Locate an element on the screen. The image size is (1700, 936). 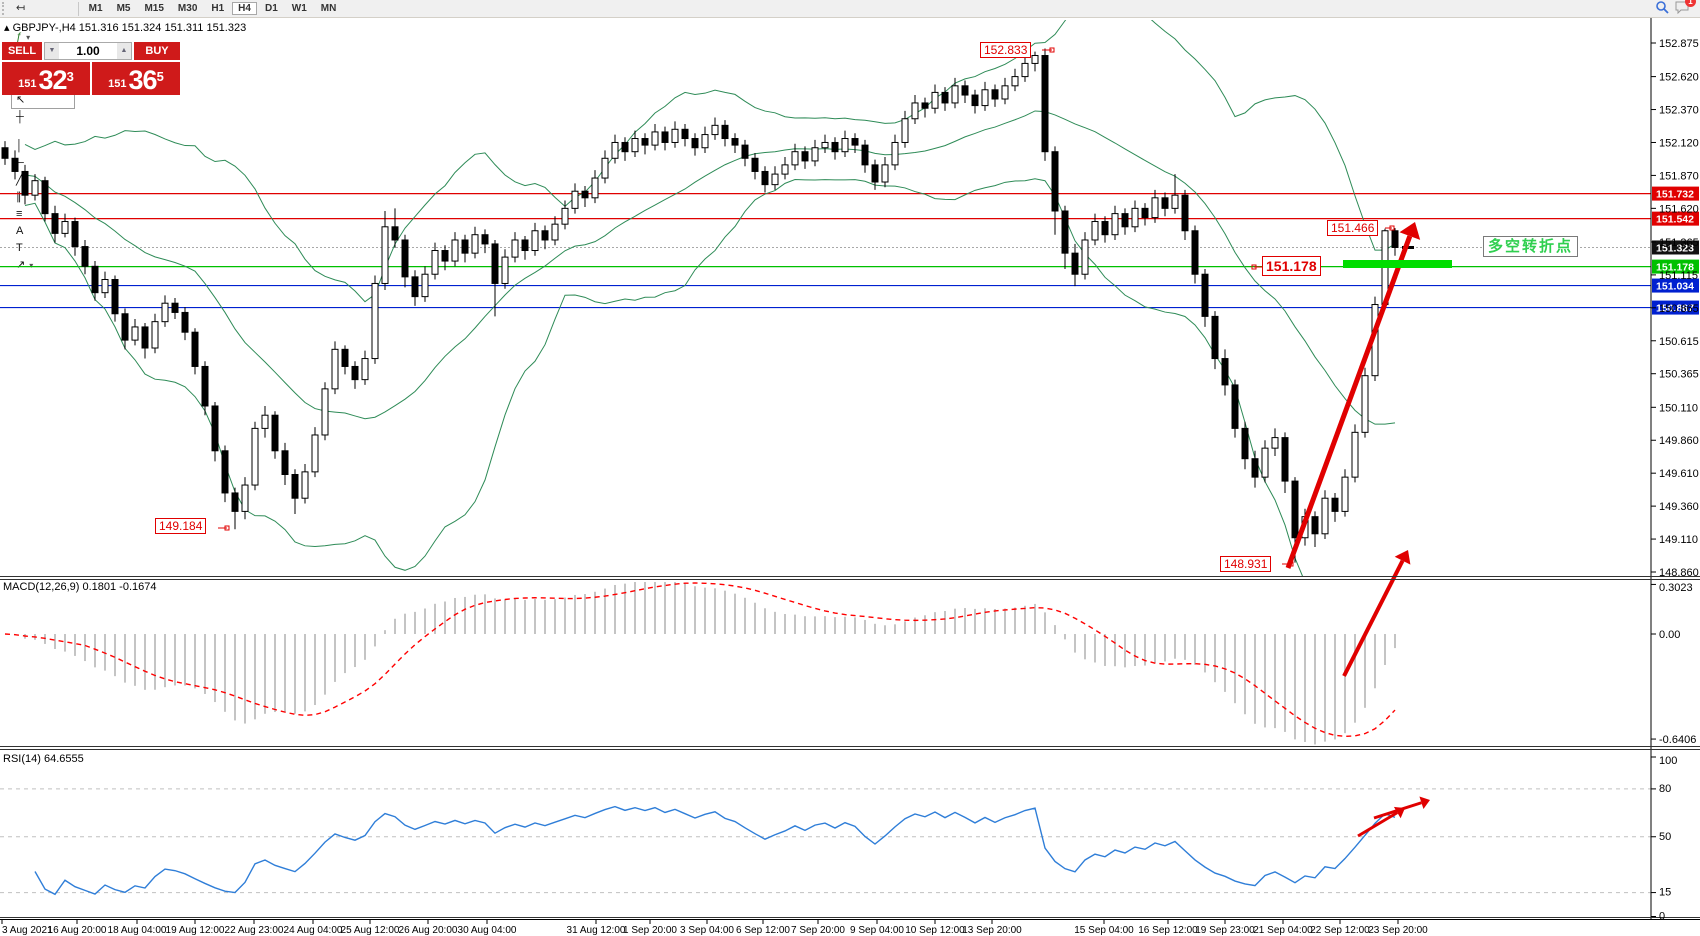
svg-text: 150.865 is located at coordinates (1679, 309).